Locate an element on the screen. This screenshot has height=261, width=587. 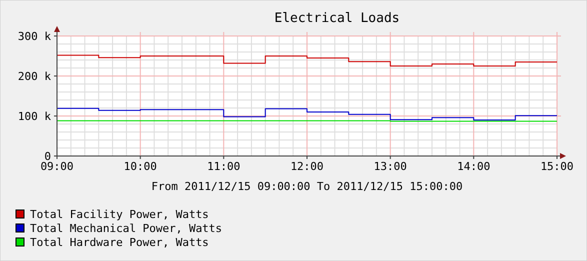
x-tick-label: 15:00 is located at coordinates (557, 166).